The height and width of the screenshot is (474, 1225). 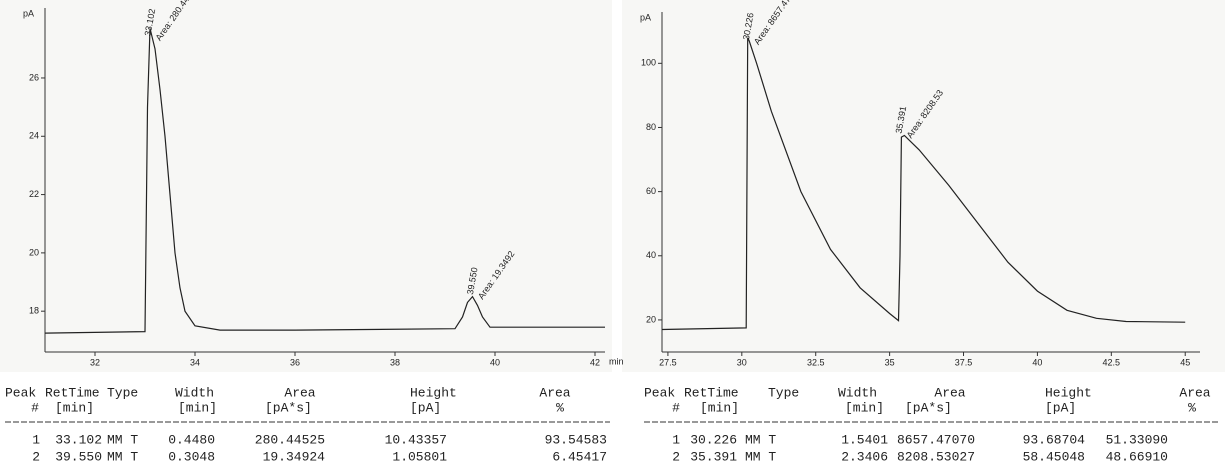 I want to click on x-tick-label: 42, so click(x=595, y=362).